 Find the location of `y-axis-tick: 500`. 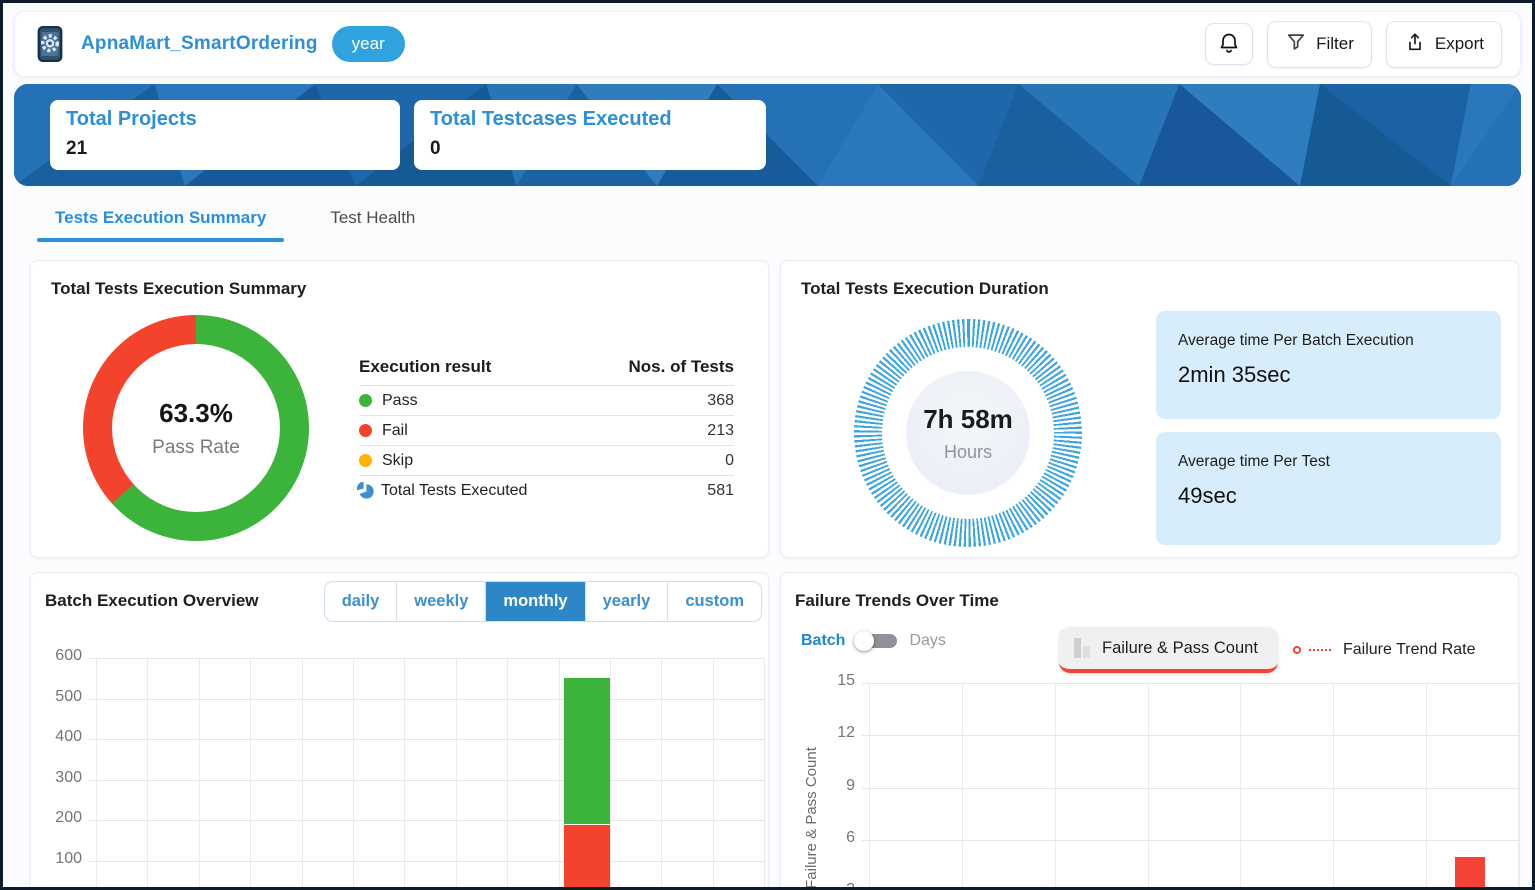

y-axis-tick: 500 is located at coordinates (68, 696).